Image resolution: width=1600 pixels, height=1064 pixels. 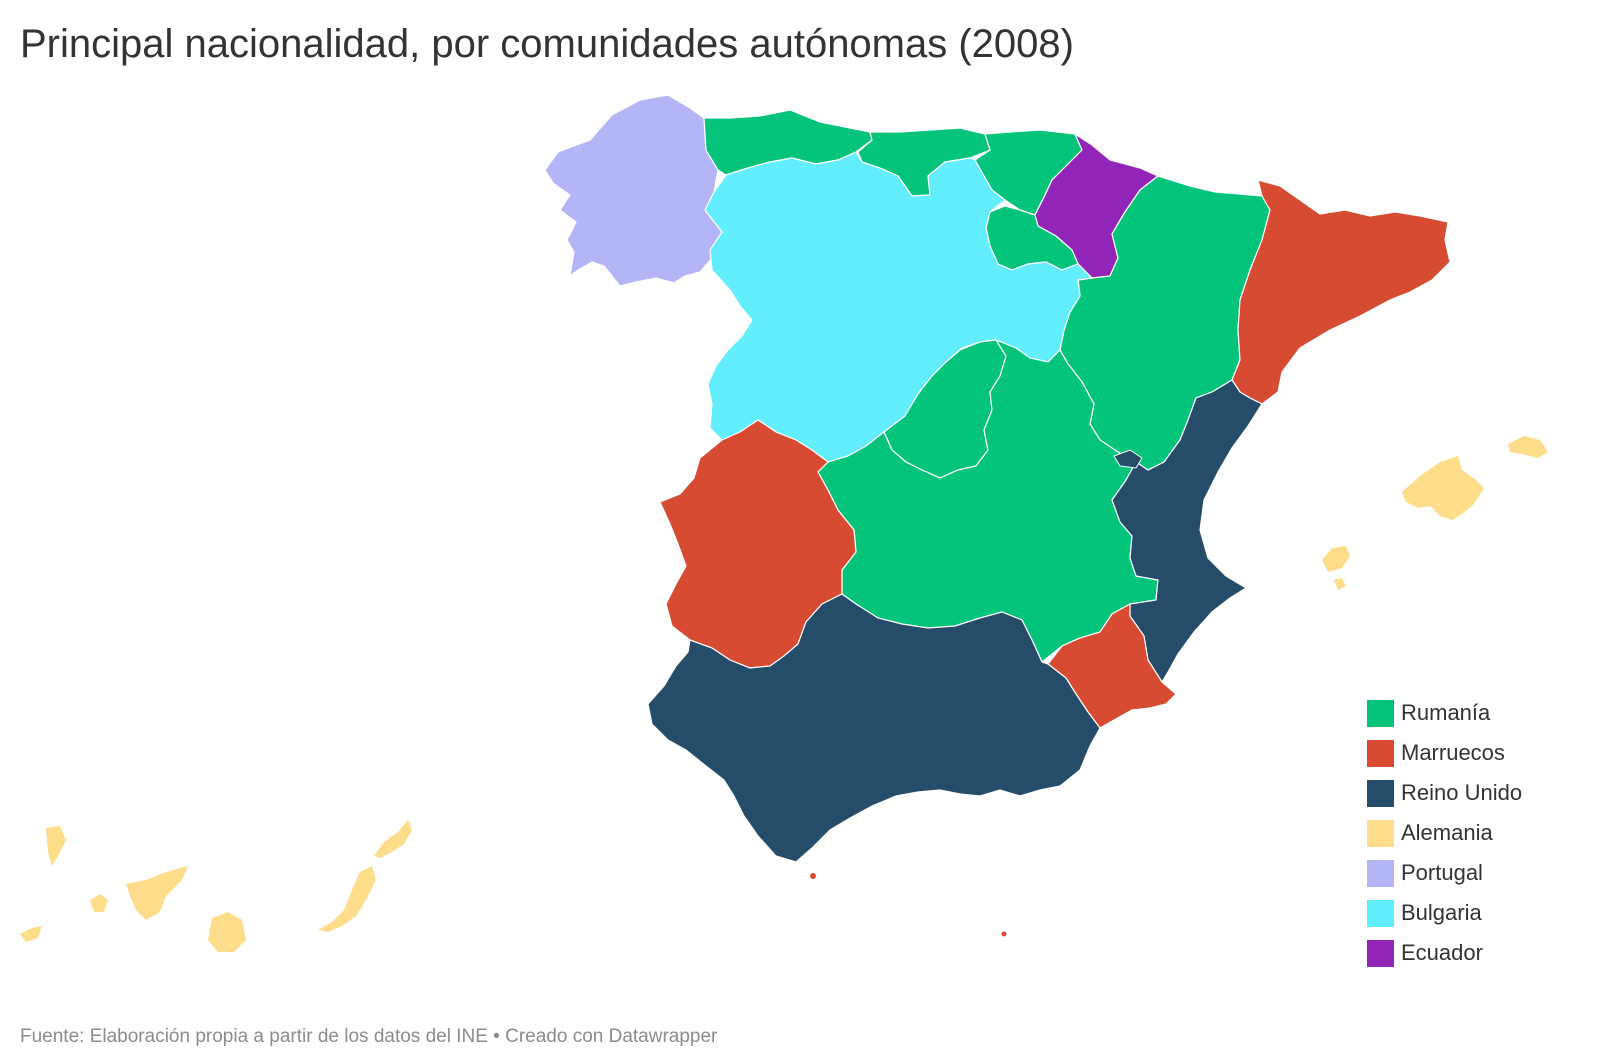 I want to click on legend-item: Rumanía, so click(x=1477, y=713).